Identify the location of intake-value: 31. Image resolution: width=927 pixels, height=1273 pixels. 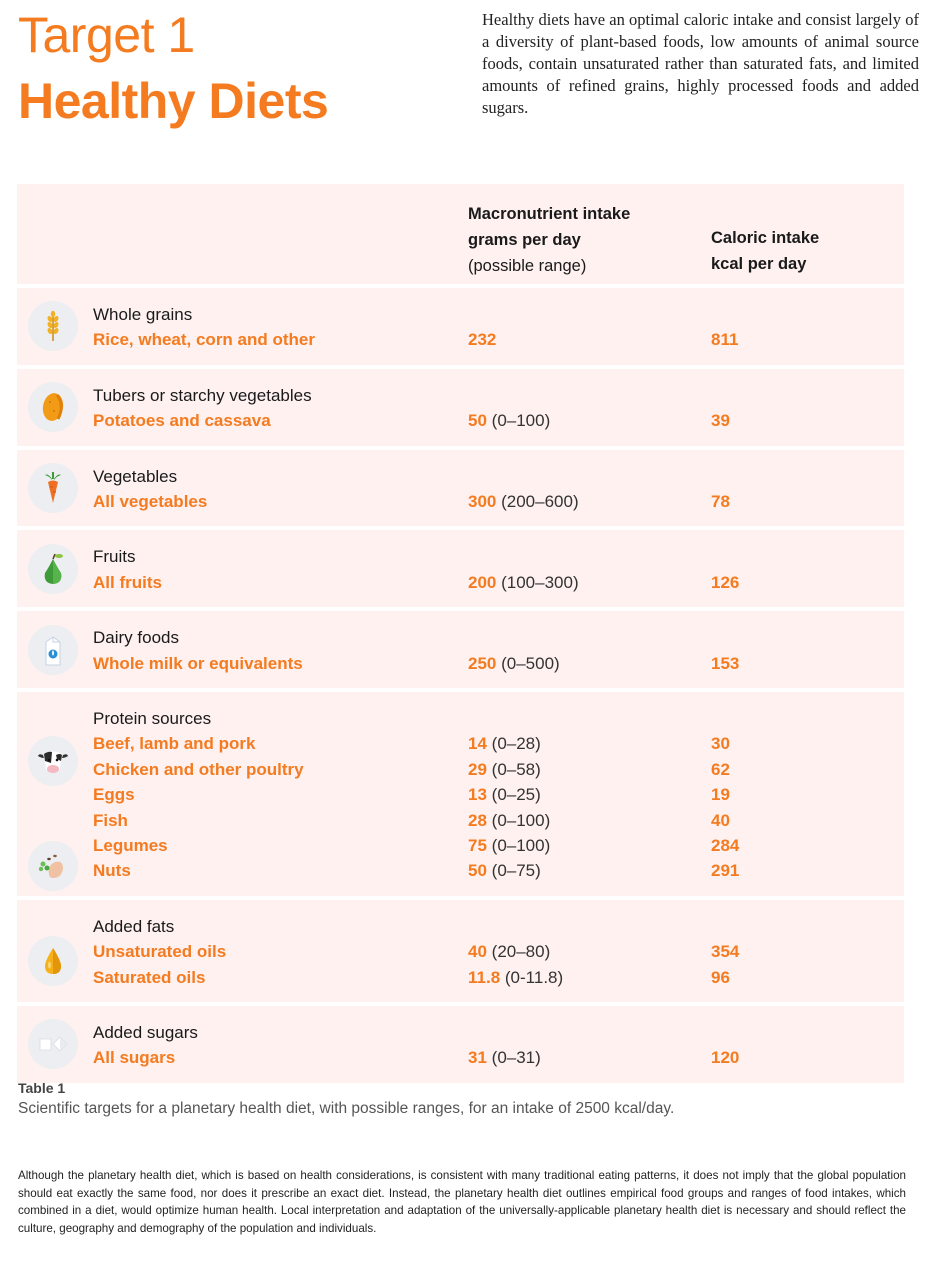
(477, 1058).